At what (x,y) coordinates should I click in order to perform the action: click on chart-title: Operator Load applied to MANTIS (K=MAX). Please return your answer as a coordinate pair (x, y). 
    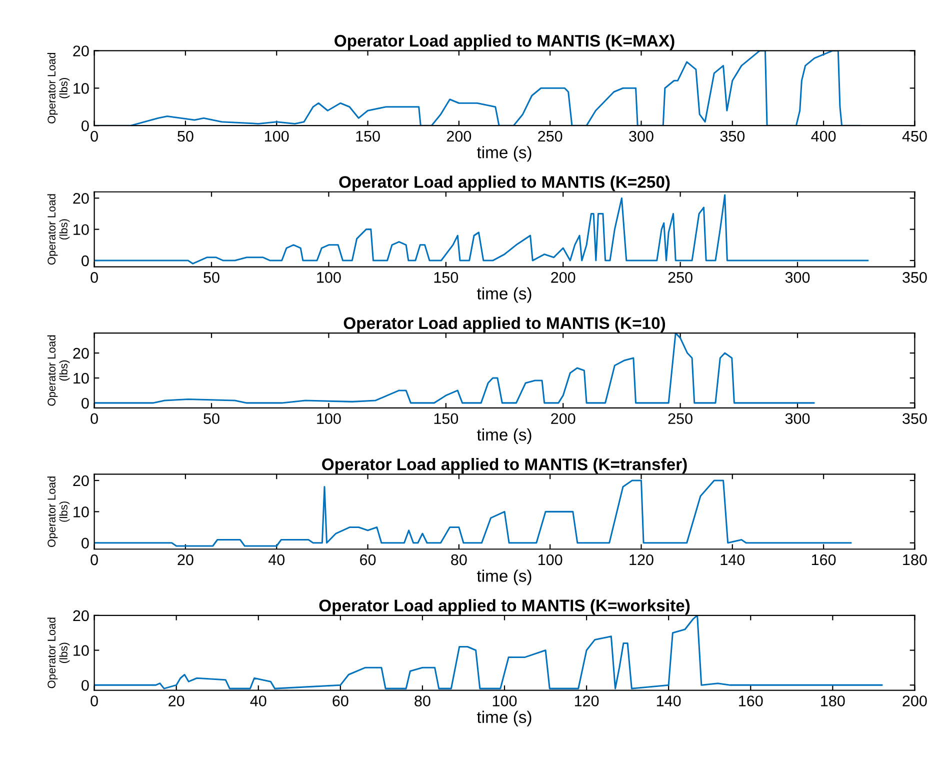
    Looking at the image, I should click on (504, 42).